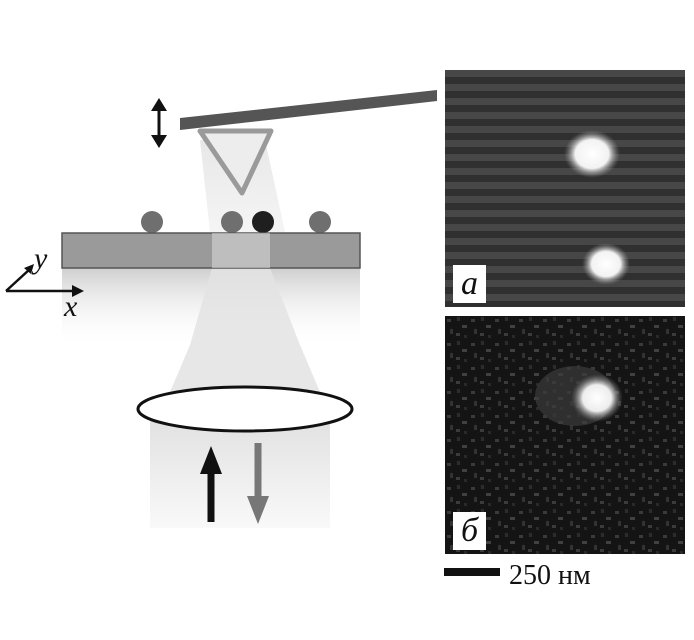 This screenshot has height=640, width=694. I want to click on y-axis-arrowhead, so click(29, 269).